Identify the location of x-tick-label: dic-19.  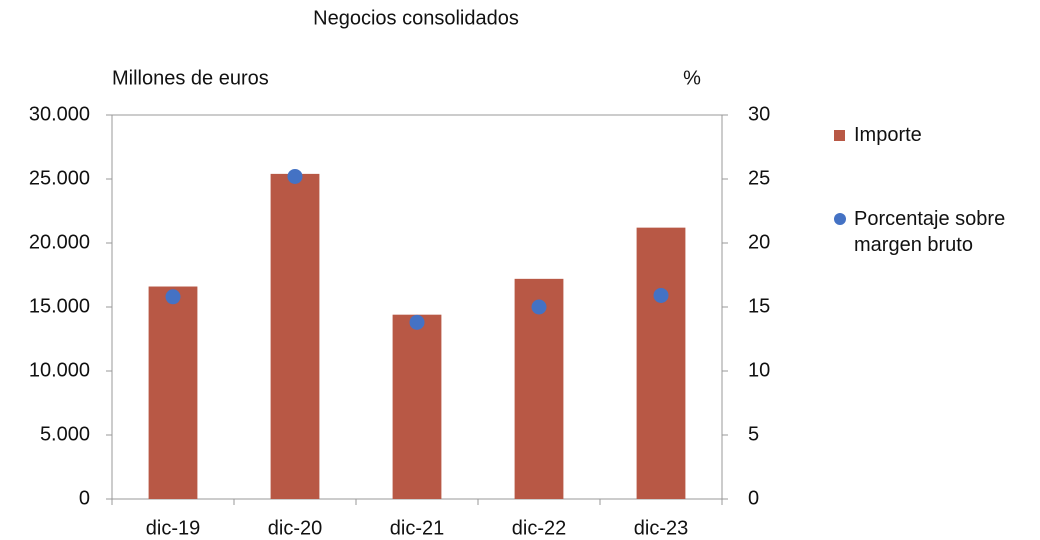
(173, 528).